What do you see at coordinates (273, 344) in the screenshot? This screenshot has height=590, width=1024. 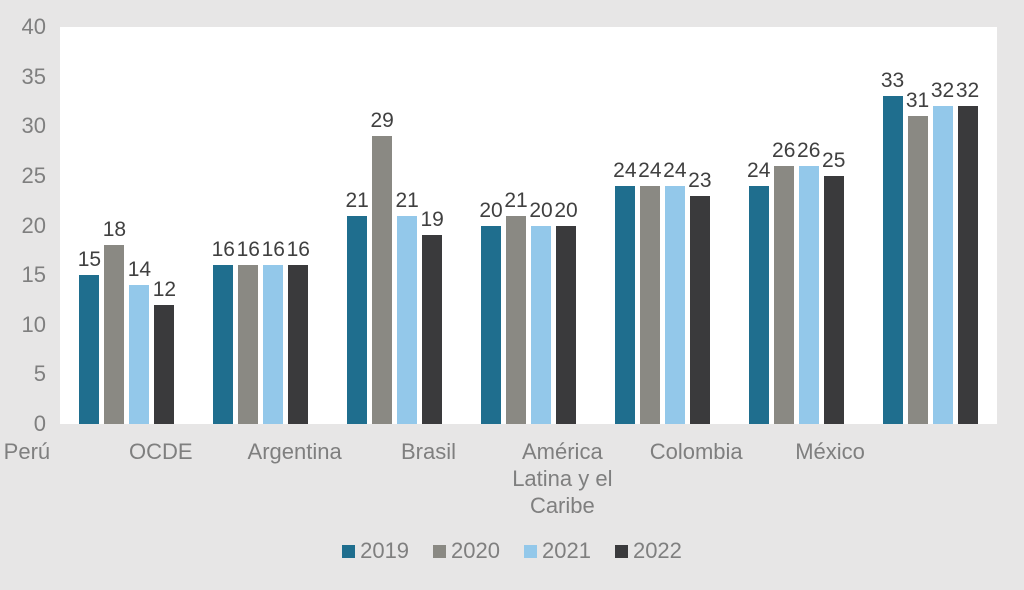 I see `bar-2021-OCDE` at bounding box center [273, 344].